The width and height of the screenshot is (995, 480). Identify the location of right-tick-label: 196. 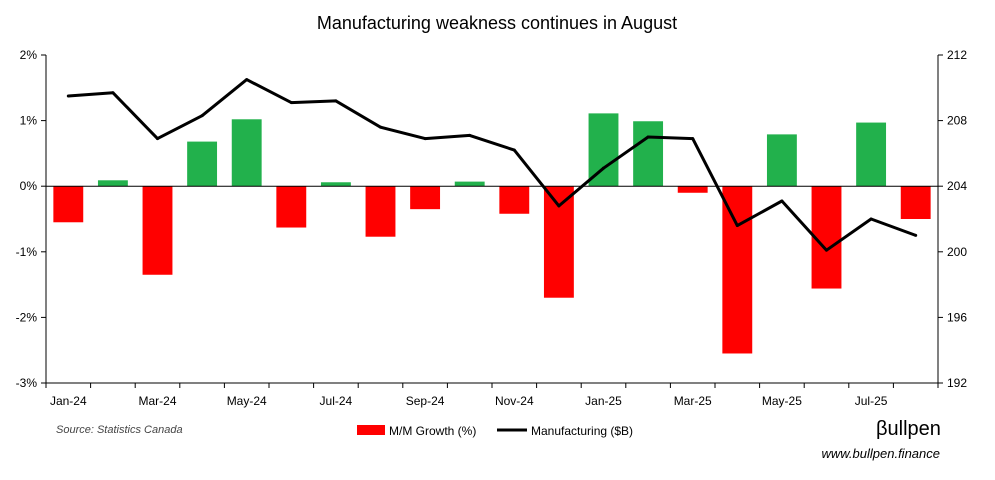
(957, 317).